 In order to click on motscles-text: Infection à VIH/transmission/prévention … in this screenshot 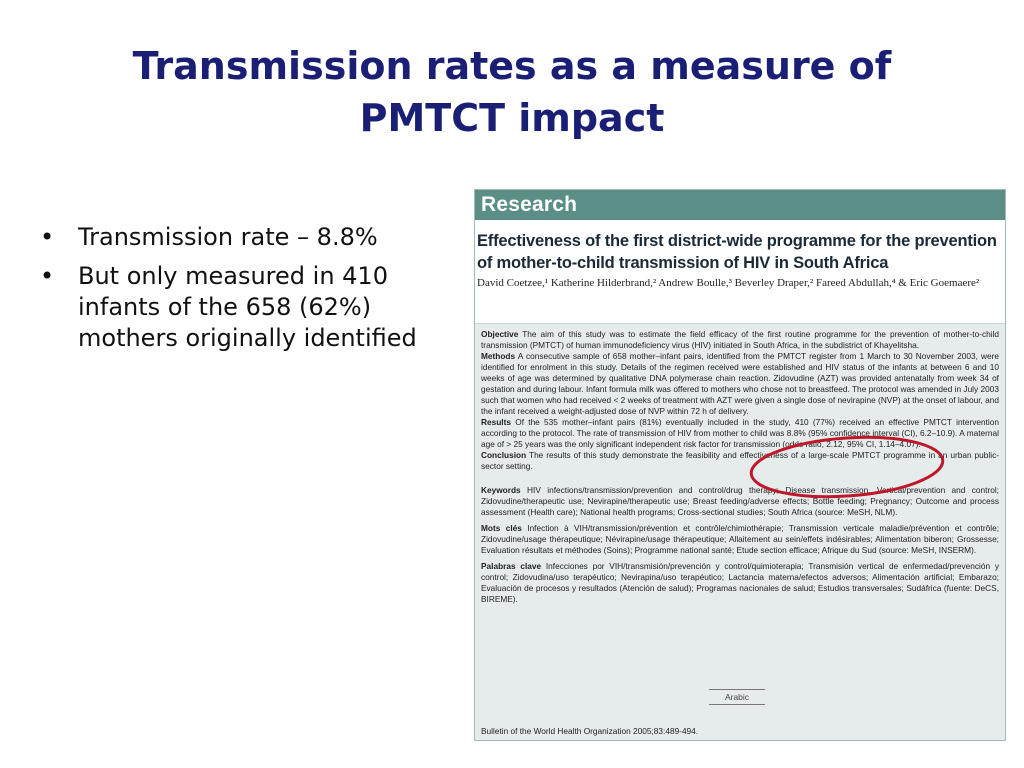, I will do `click(740, 539)`.